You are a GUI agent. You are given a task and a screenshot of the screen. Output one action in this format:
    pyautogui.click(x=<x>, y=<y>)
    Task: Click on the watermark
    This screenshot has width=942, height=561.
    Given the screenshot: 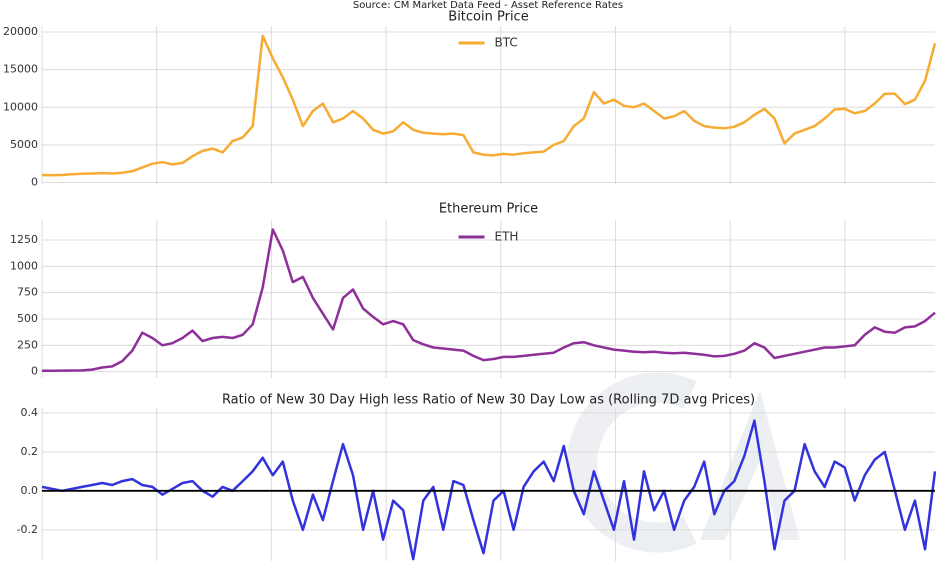 What is the action you would take?
    pyautogui.click(x=683, y=462)
    